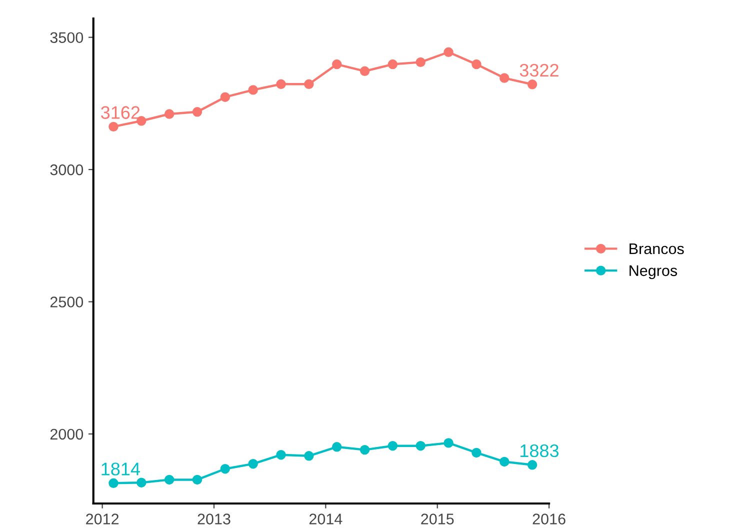 The width and height of the screenshot is (747, 530). I want to click on y-tick-label: 2500, so click(67, 302).